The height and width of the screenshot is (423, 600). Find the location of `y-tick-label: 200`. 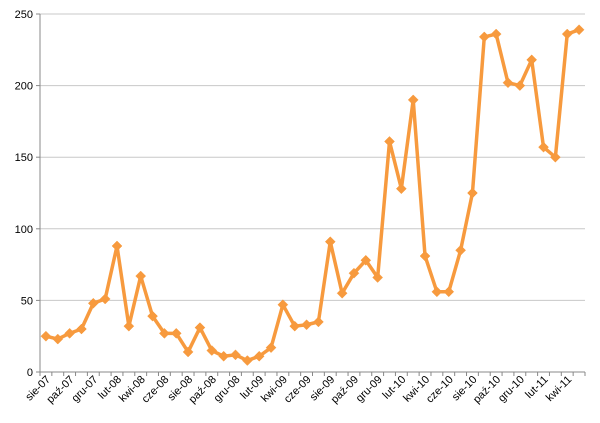

y-tick-label: 200 is located at coordinates (24, 87).